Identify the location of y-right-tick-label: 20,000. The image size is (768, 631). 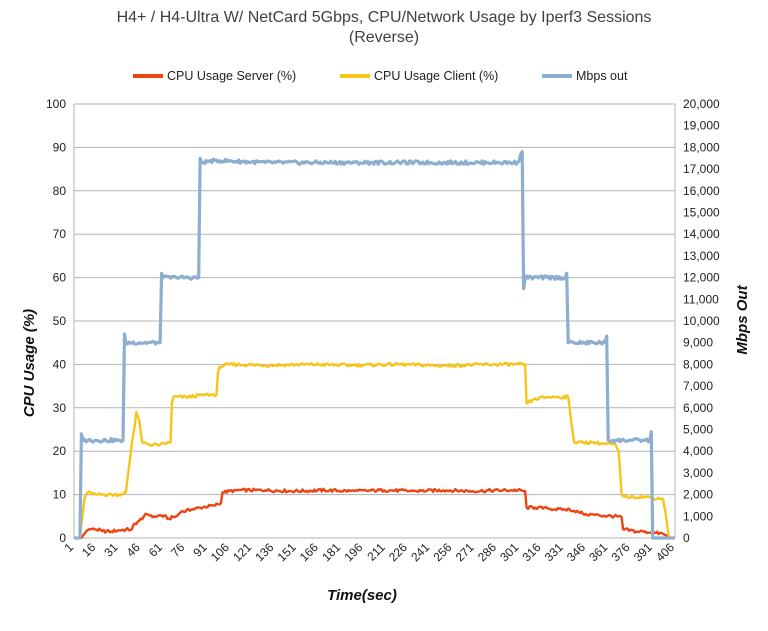
(701, 104).